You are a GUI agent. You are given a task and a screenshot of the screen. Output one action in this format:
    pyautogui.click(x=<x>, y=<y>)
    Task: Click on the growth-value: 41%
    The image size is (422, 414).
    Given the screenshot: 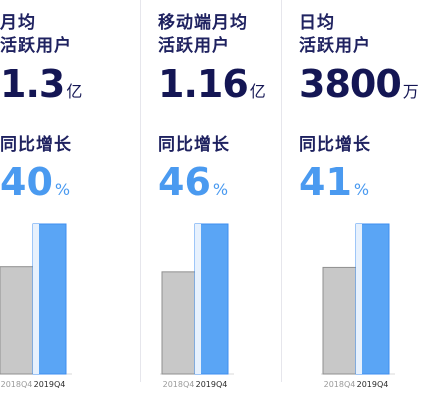 What is the action you would take?
    pyautogui.click(x=334, y=182)
    